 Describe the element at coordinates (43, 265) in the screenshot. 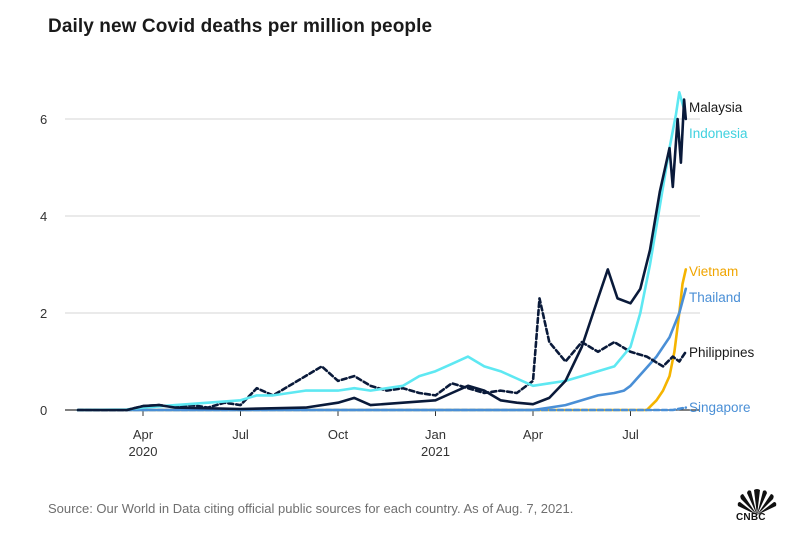

I see `y-axis-ticks: 0 2 4 6` at that location.